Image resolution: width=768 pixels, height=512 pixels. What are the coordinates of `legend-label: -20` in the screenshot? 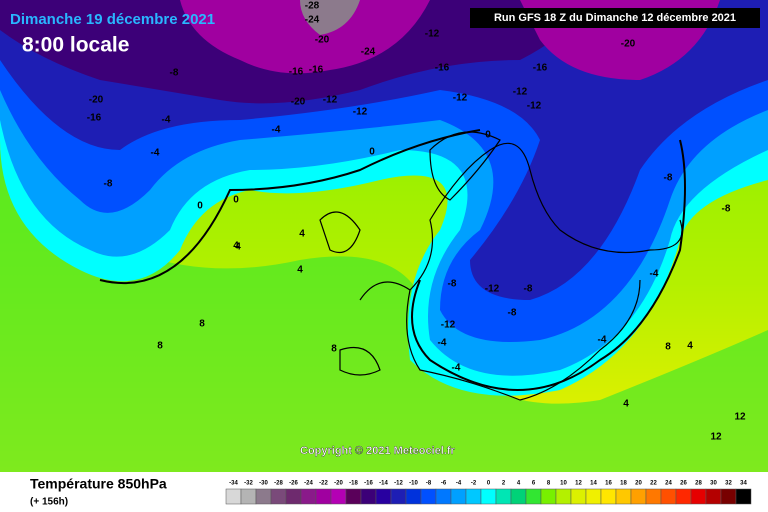 It's located at (338, 484).